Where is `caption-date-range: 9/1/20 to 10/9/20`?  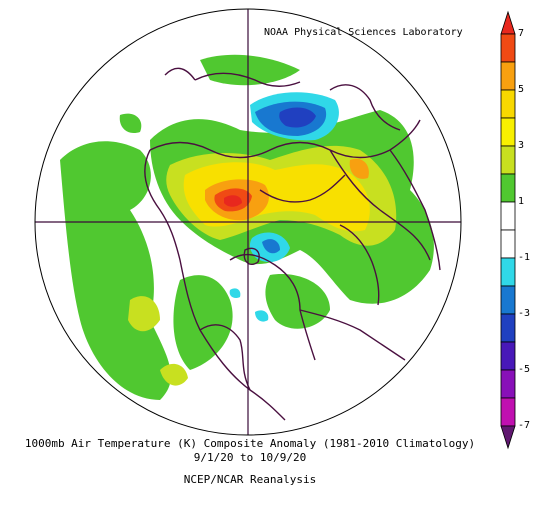
caption-date-range: 9/1/20 to 10/9/20 is located at coordinates (250, 457).